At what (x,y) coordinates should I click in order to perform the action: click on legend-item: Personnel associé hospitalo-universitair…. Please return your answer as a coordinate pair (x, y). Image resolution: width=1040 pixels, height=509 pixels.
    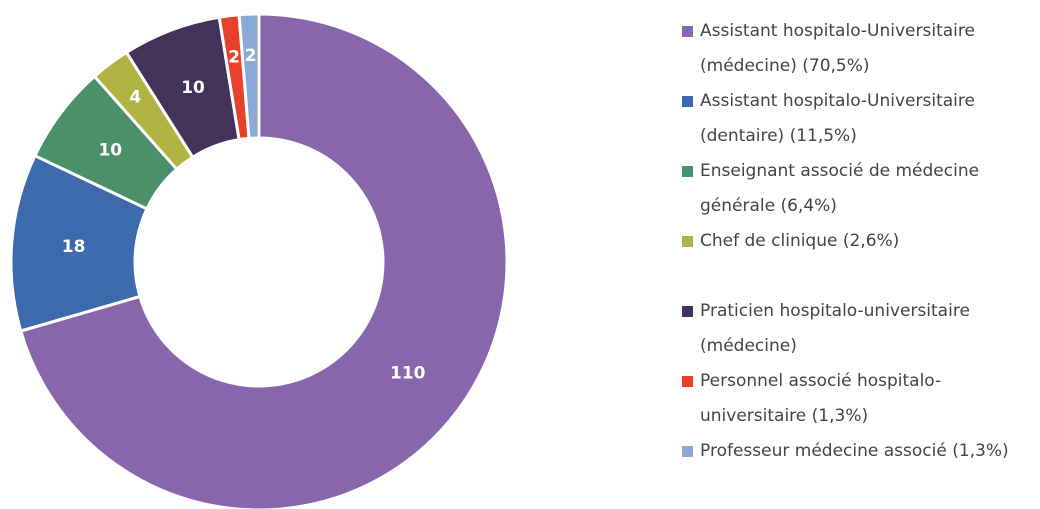
    Looking at the image, I should click on (858, 399).